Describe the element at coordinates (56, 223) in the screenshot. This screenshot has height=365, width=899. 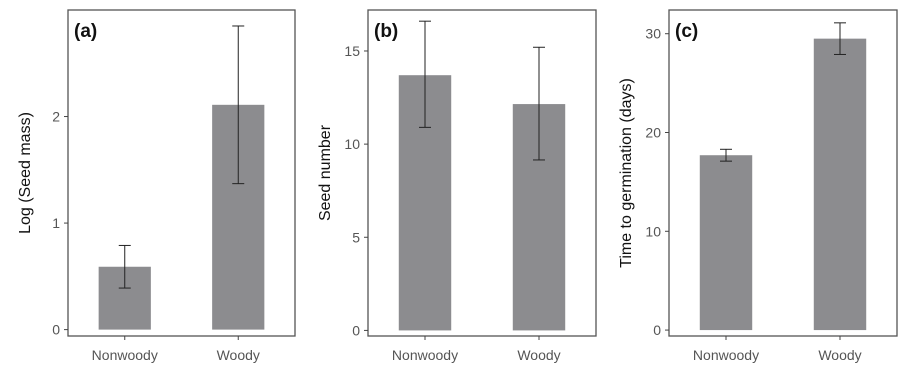
I see `y-tick-label: 1` at that location.